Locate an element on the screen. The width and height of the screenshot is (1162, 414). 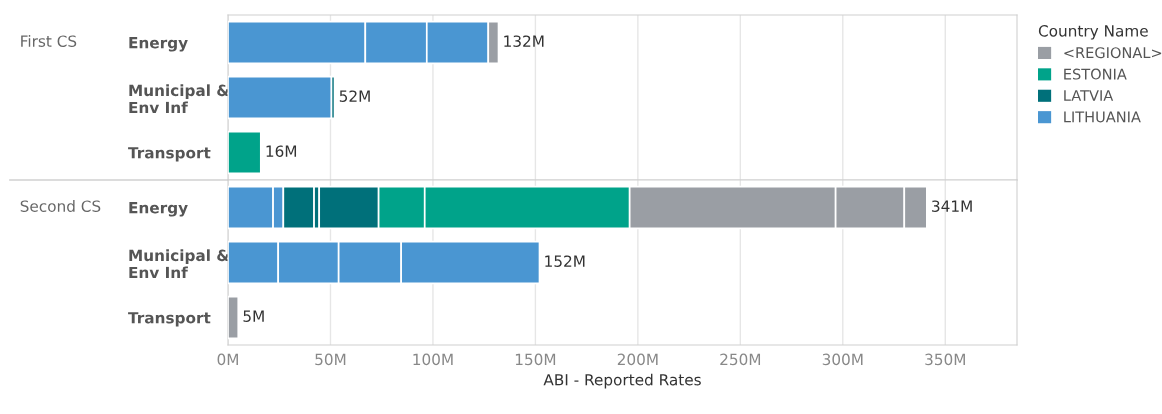
total-label: 341M is located at coordinates (952, 206).